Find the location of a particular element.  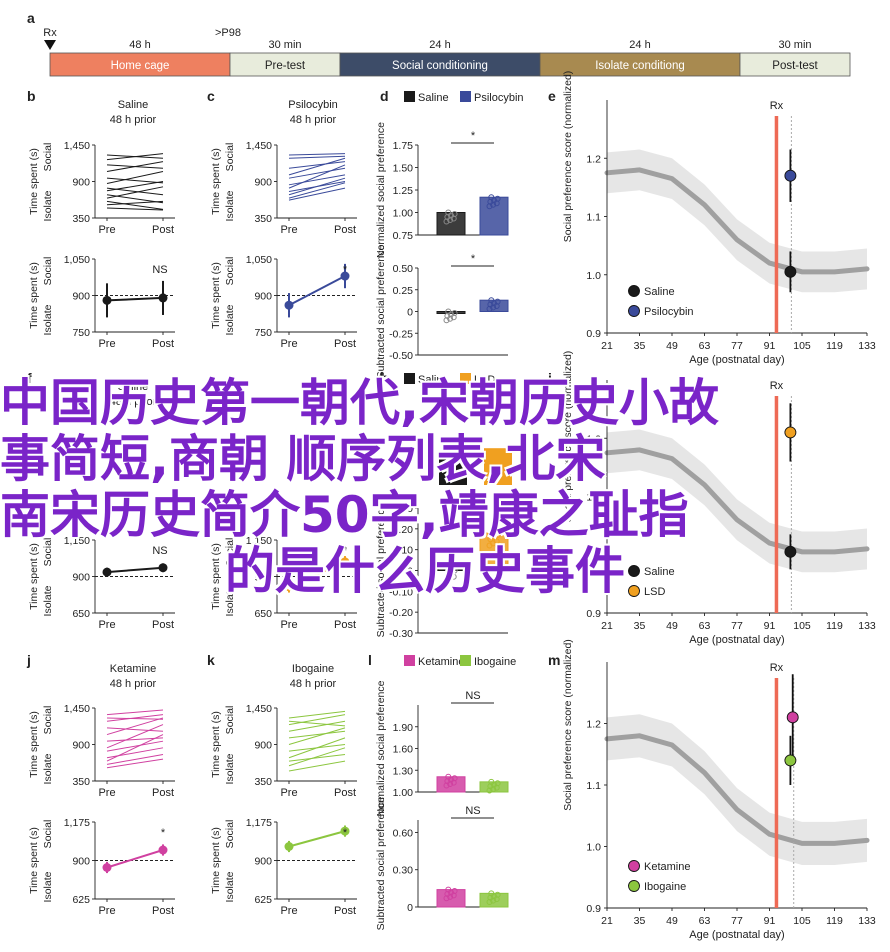

x-tick-label-i-6: 105 is located at coordinates (802, 626).